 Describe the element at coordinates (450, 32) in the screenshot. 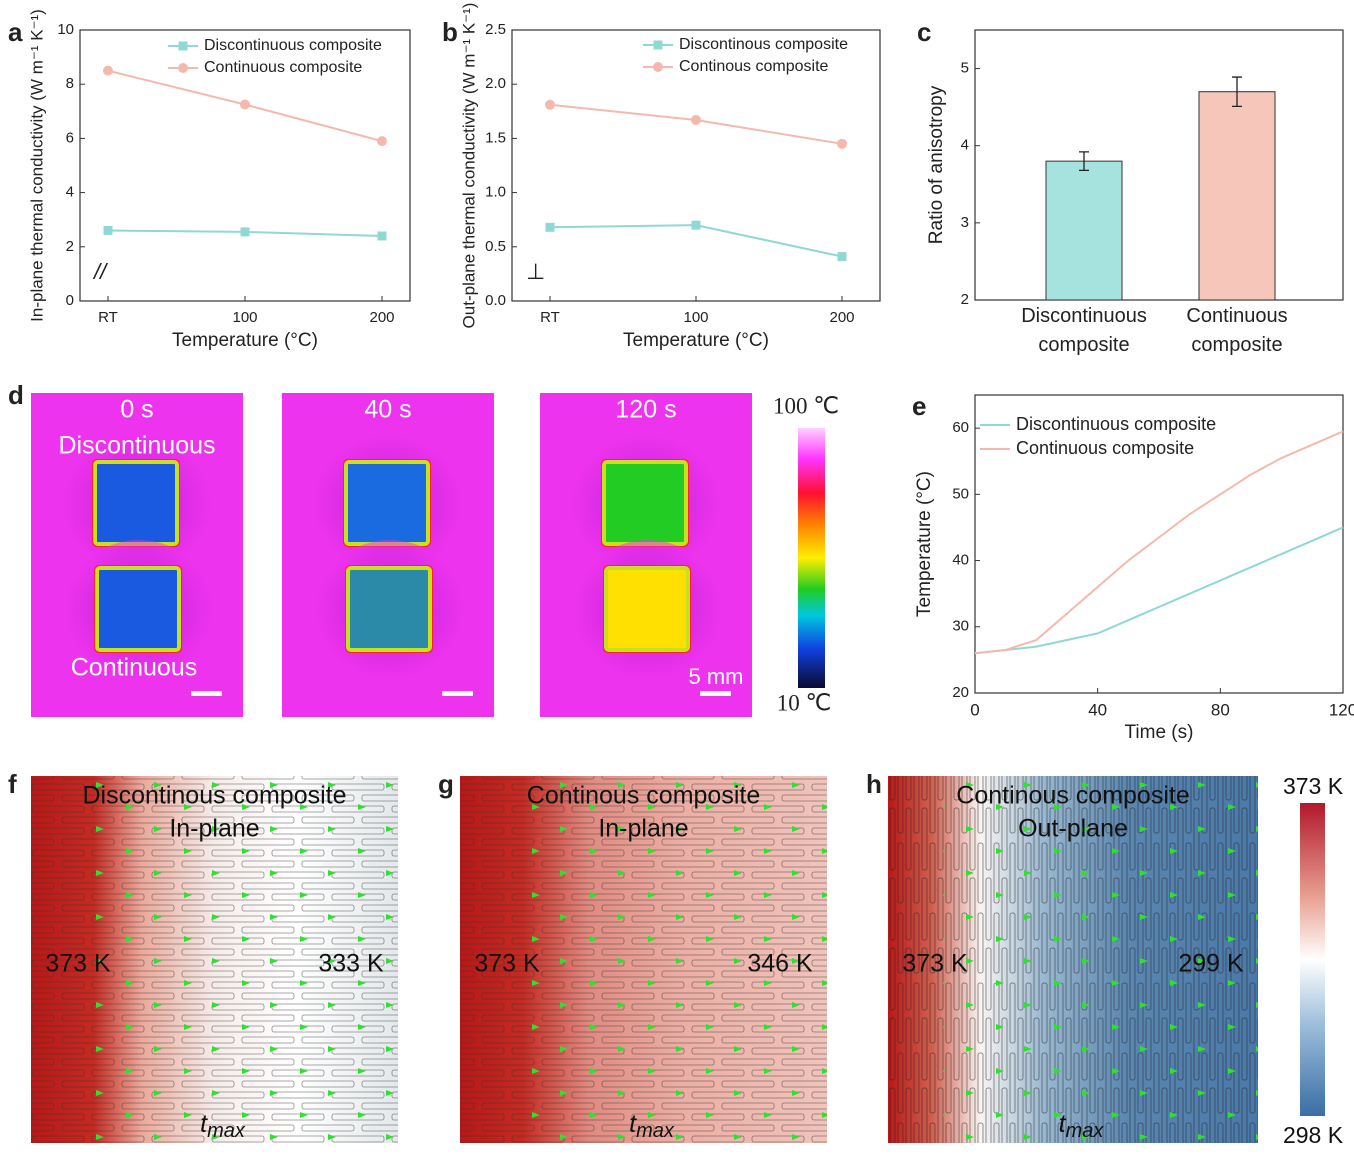

I see `panel-letter: b` at that location.